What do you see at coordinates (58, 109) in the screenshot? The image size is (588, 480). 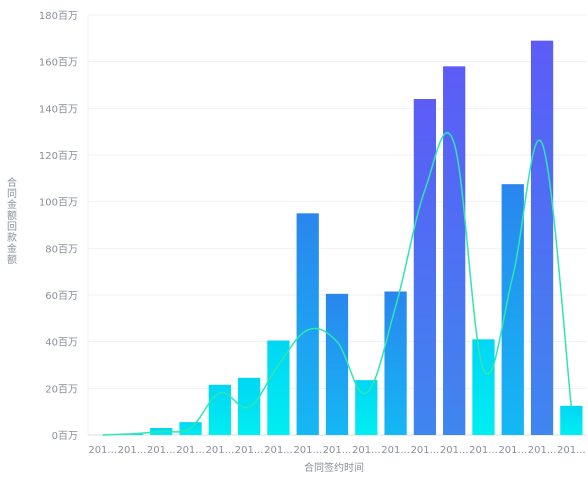 I see `y-tick-label: 140百万` at bounding box center [58, 109].